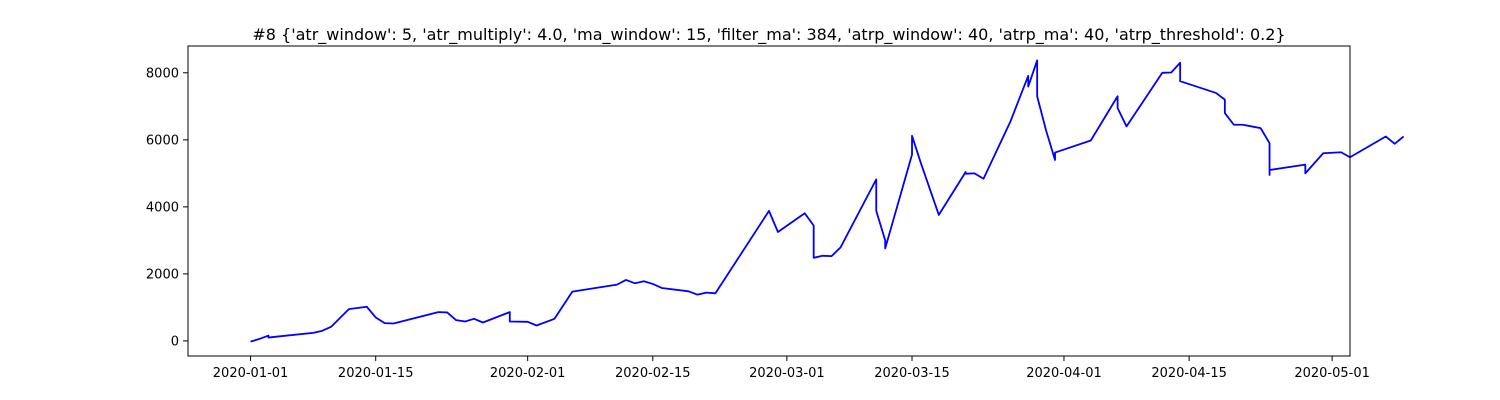 The height and width of the screenshot is (400, 1500). I want to click on x-tick-label: 2020-03-01, so click(787, 373).